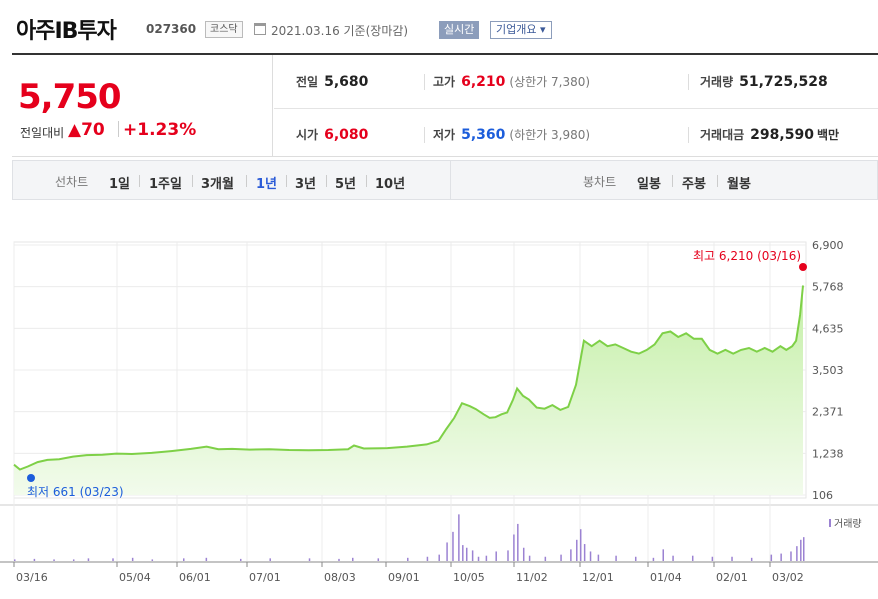 This screenshot has height=599, width=878. What do you see at coordinates (224, 29) in the screenshot?
I see `market-badge: 코스닥` at bounding box center [224, 29].